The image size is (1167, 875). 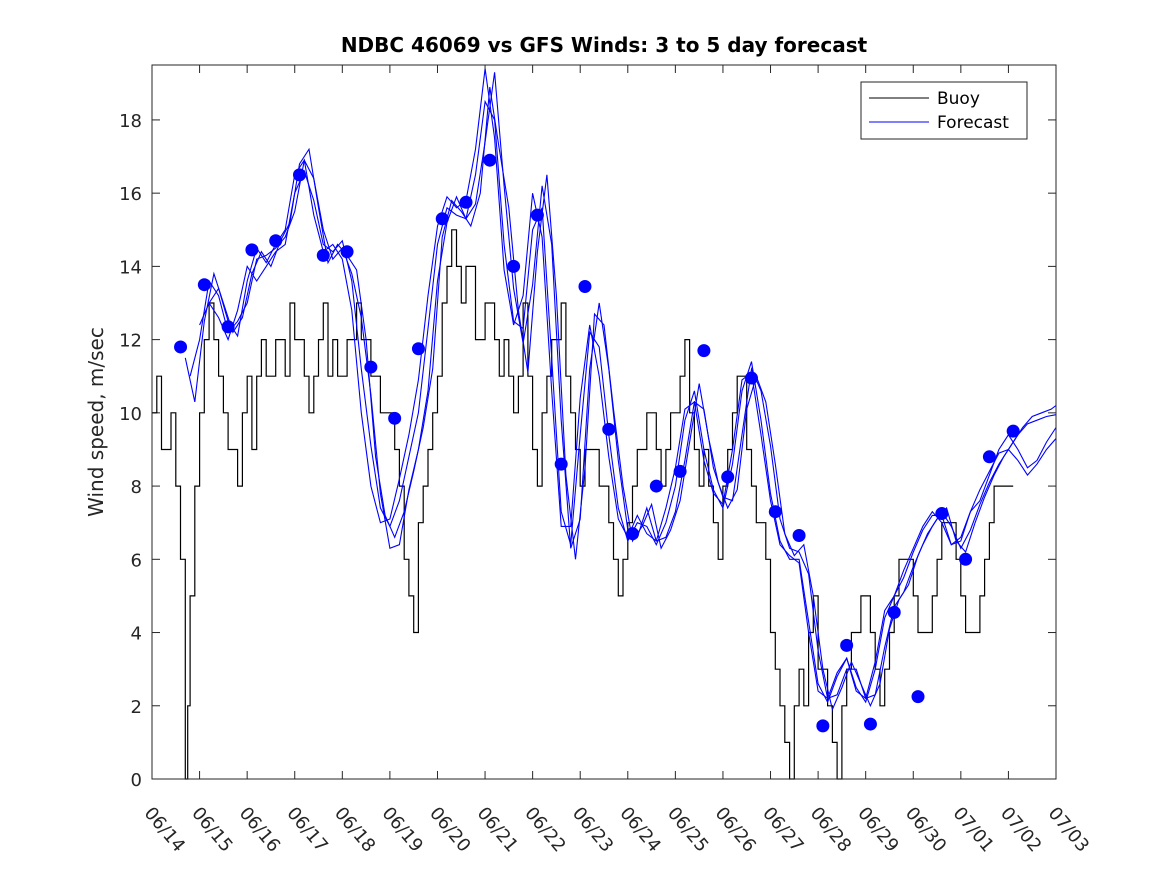 I want to click on y-tick-label: 2, so click(x=136, y=707).